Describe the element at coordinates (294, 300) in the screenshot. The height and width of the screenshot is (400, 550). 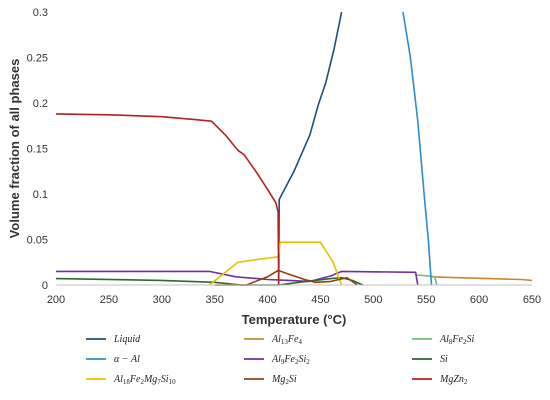
I see `x-tick-labels: 200 250 300 350 400 450 500 550 600 650` at that location.